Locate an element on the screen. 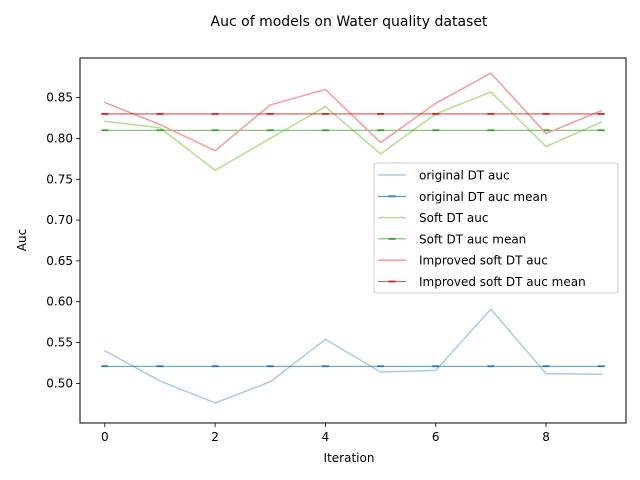 The height and width of the screenshot is (480, 640). legend-label-1: original DT auc mean is located at coordinates (483, 197).